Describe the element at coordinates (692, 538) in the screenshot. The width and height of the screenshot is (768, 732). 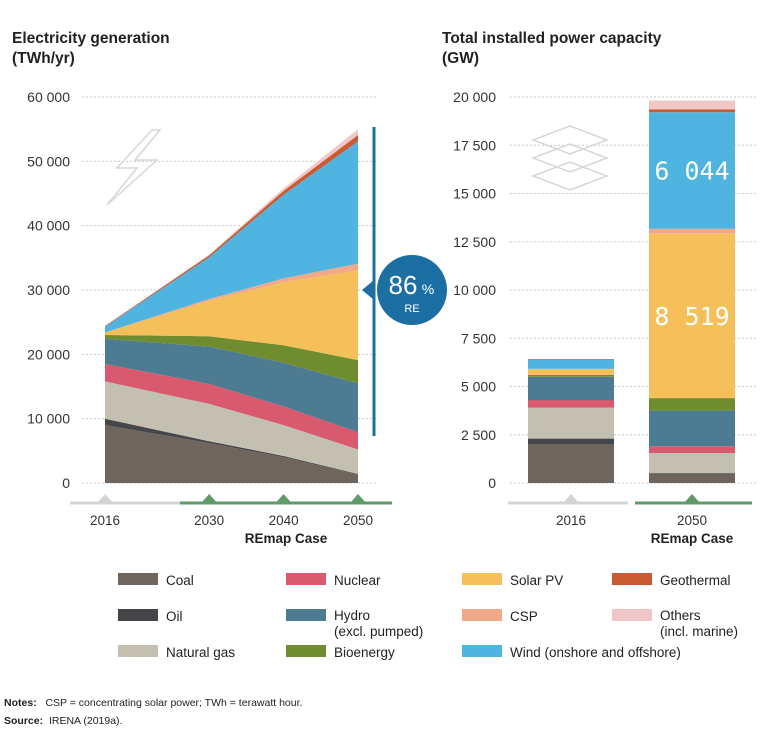
I see `capacity-case-label: REmap Case` at that location.